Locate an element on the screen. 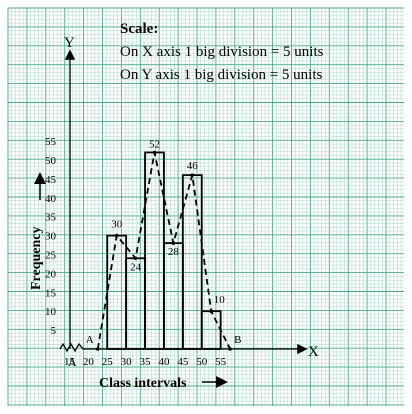 This screenshot has width=412, height=414. data-label: 28 is located at coordinates (174, 252).